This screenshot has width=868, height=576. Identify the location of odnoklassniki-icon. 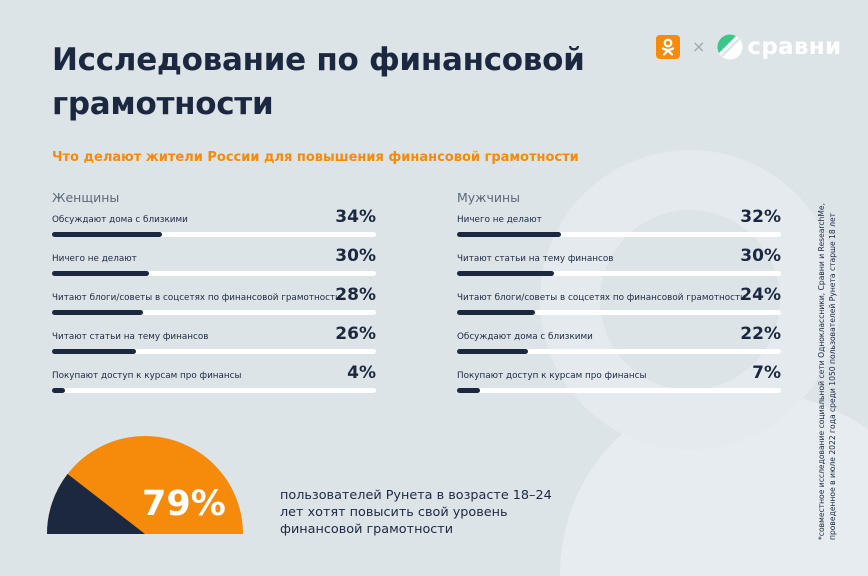
(668, 47).